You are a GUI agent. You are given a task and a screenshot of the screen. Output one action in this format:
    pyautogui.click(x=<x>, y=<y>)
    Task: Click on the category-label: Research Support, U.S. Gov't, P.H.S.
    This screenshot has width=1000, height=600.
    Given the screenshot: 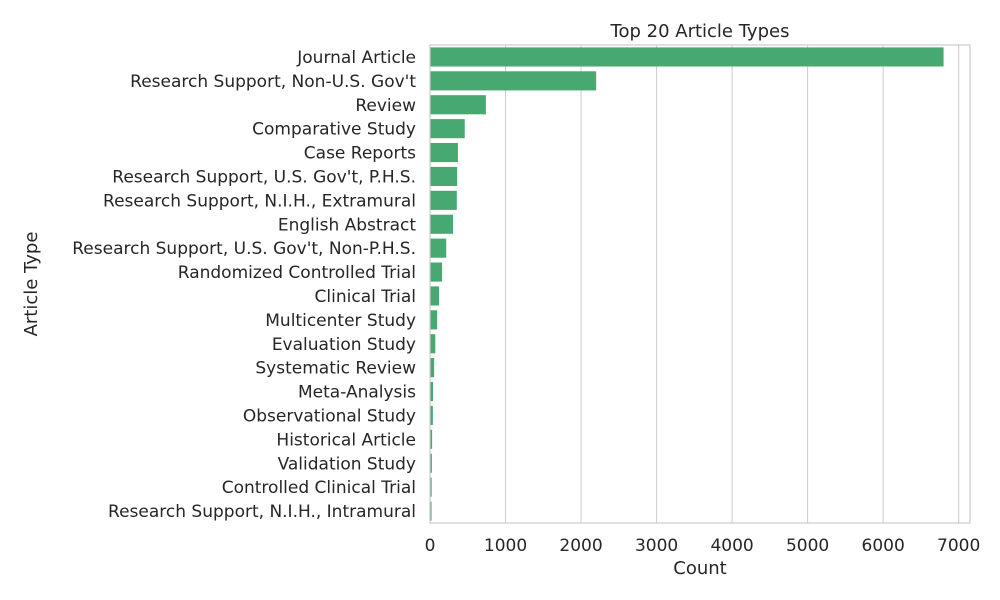 What is the action you would take?
    pyautogui.click(x=264, y=177)
    